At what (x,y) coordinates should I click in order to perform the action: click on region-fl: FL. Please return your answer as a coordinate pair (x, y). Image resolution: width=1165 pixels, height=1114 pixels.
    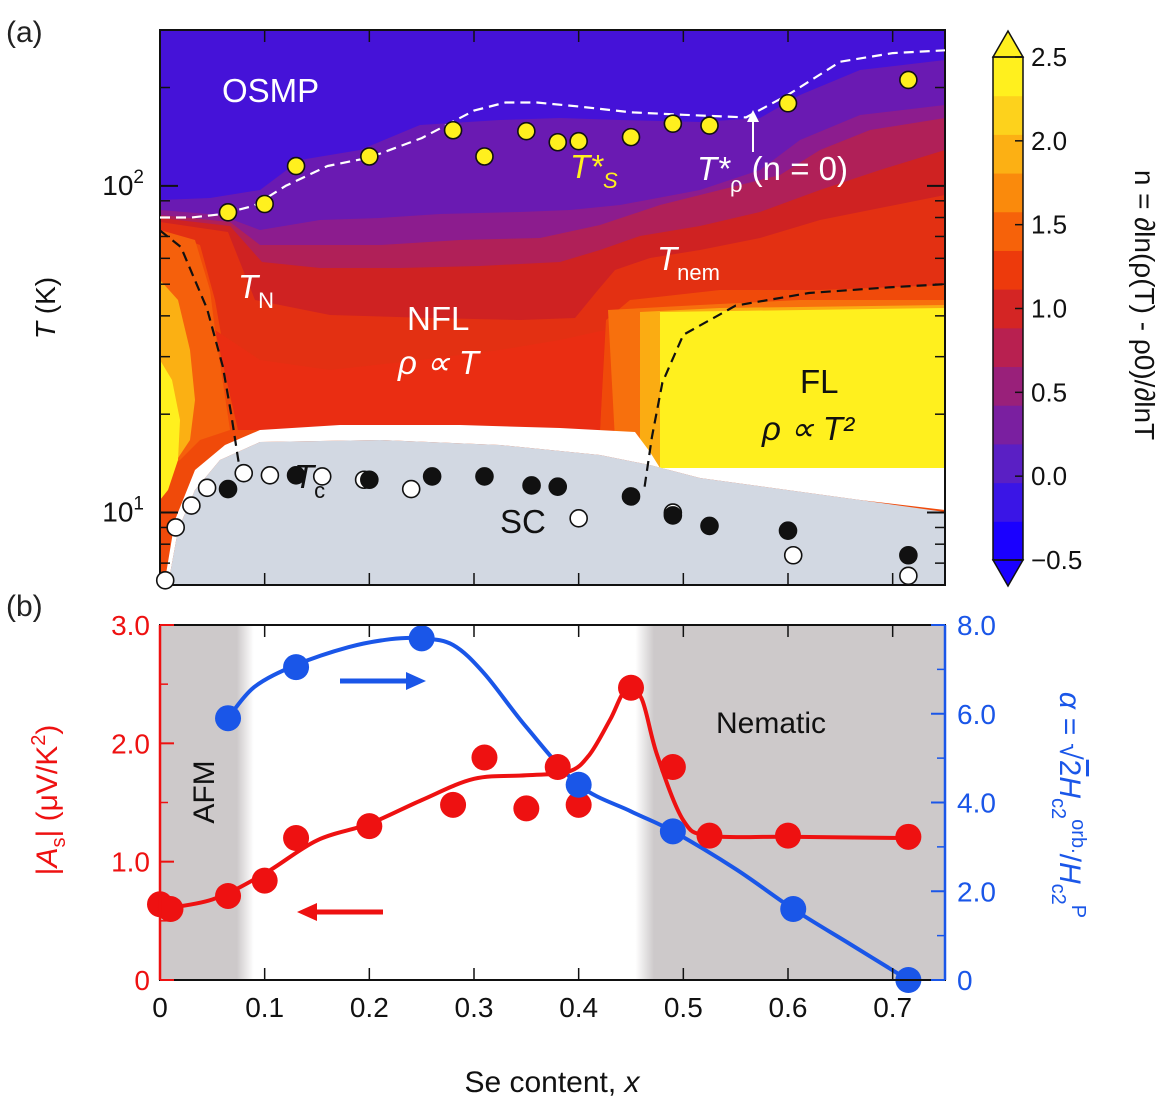
    Looking at the image, I should click on (819, 381).